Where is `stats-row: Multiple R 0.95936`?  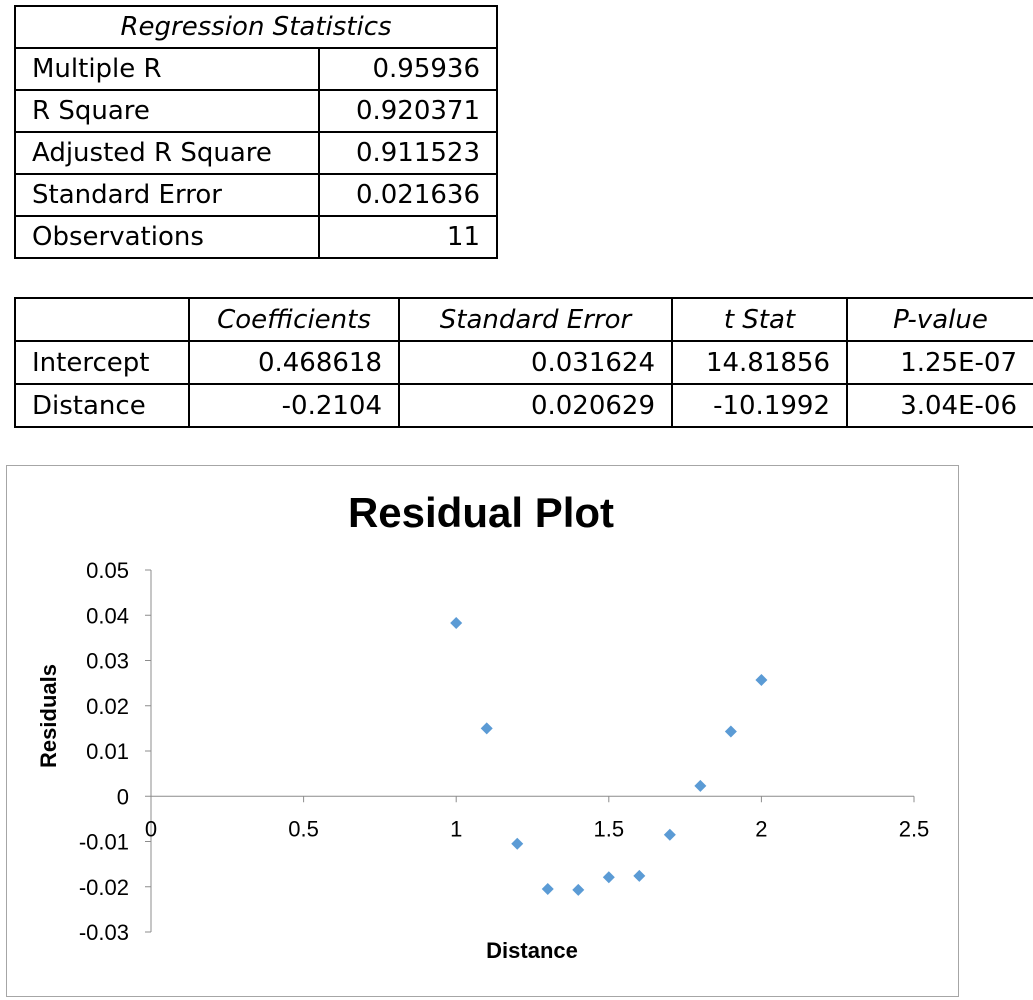 stats-row: Multiple R 0.95936 is located at coordinates (256, 69).